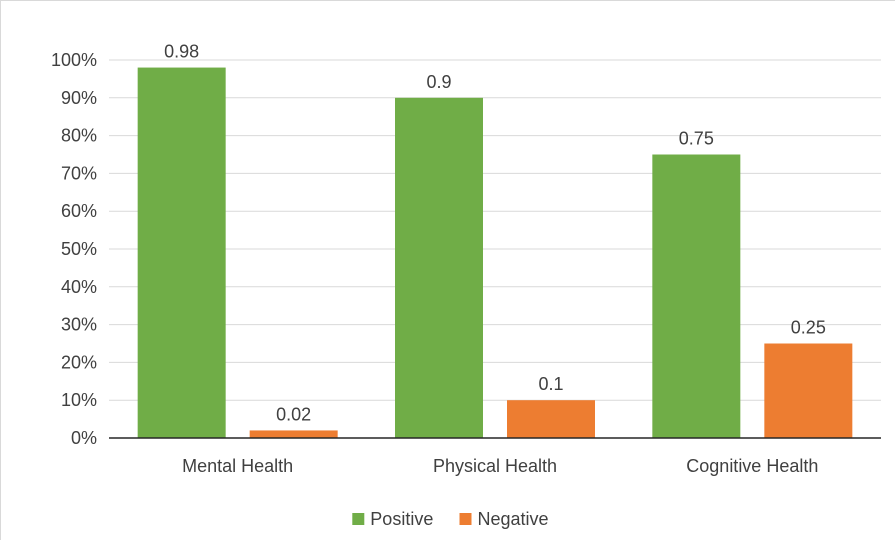 This screenshot has height=541, width=895. I want to click on data-label: 0.9, so click(438, 82).